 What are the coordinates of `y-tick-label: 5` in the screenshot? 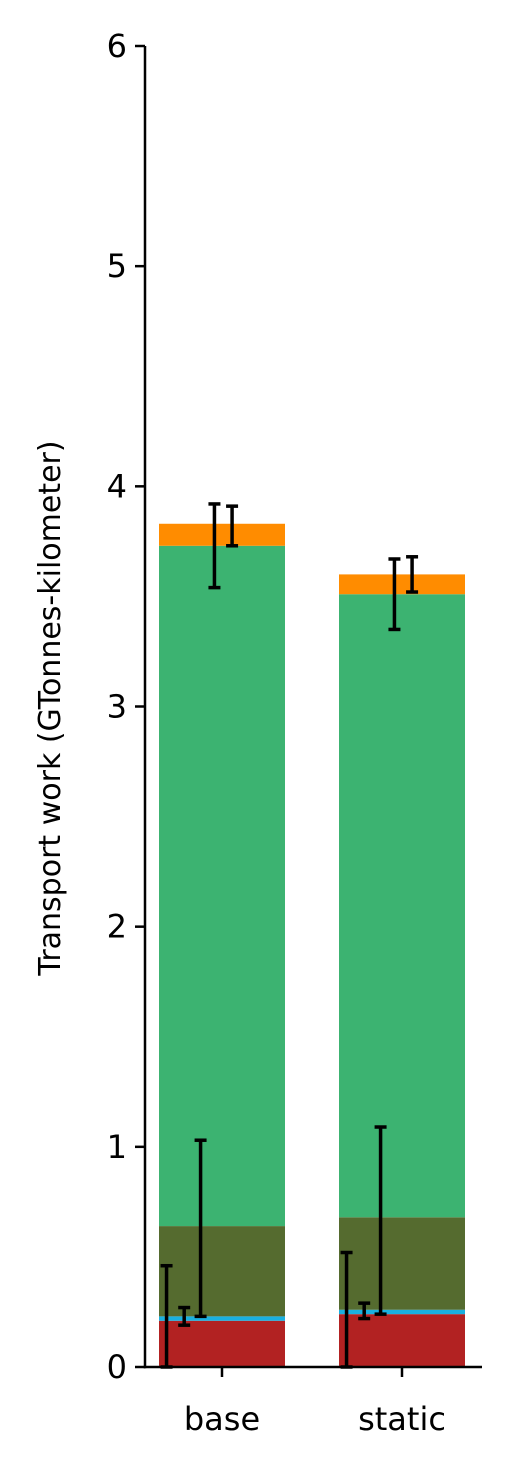 It's located at (117, 266).